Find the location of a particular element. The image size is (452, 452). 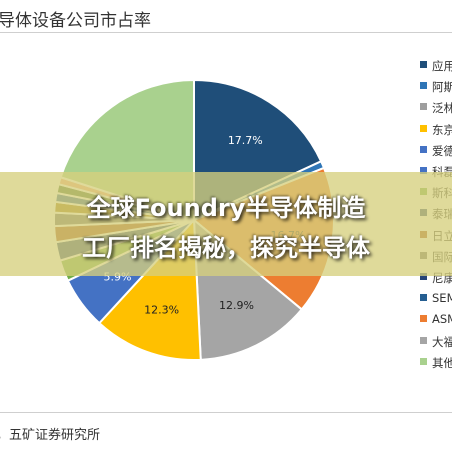

legend-label: 泛林 is located at coordinates (442, 108).